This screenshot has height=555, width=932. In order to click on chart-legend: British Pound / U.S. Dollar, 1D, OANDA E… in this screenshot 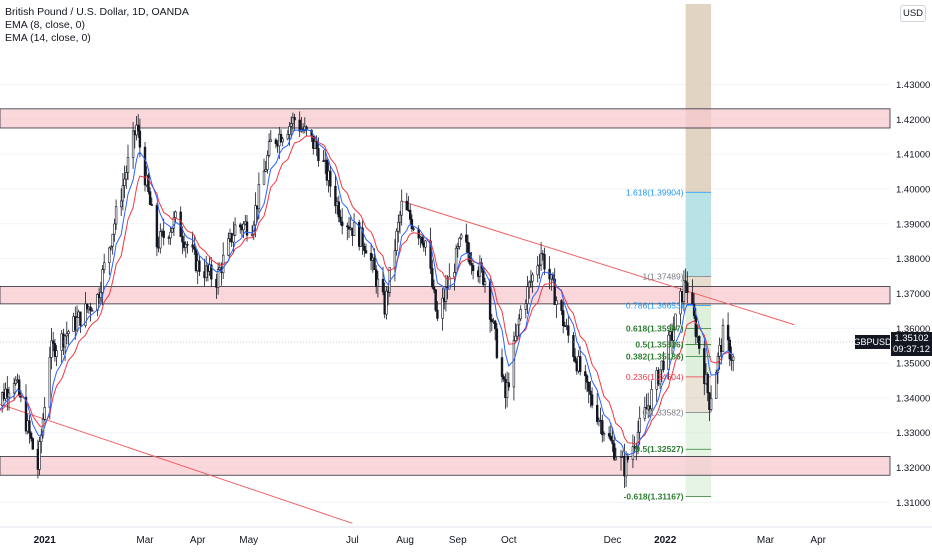, I will do `click(97, 25)`.